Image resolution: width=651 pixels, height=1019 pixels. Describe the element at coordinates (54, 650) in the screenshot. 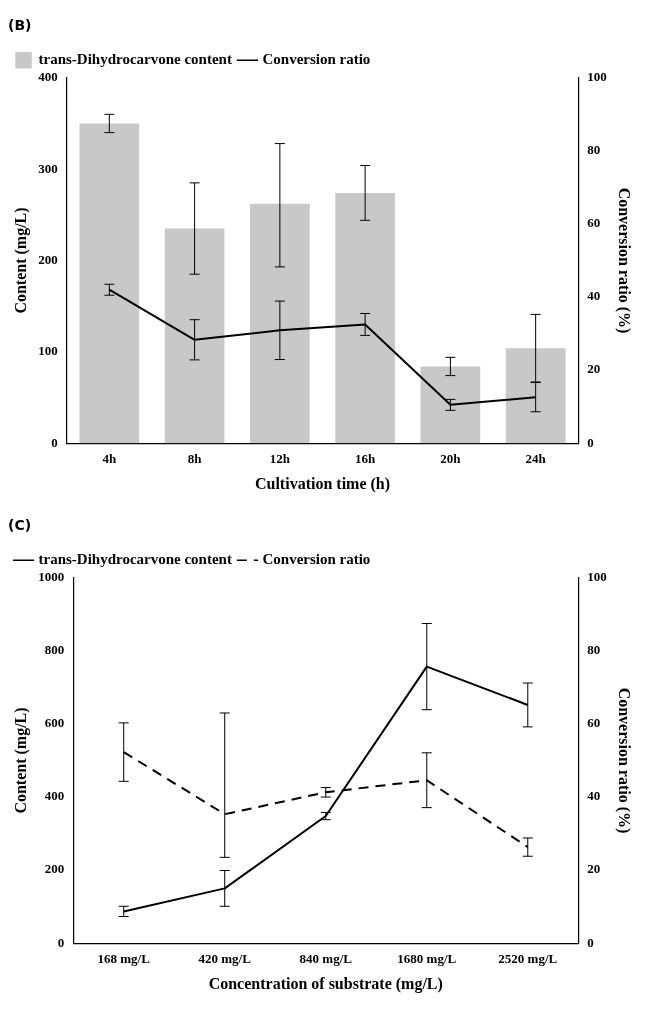

I see `y-tick-label: 800` at that location.